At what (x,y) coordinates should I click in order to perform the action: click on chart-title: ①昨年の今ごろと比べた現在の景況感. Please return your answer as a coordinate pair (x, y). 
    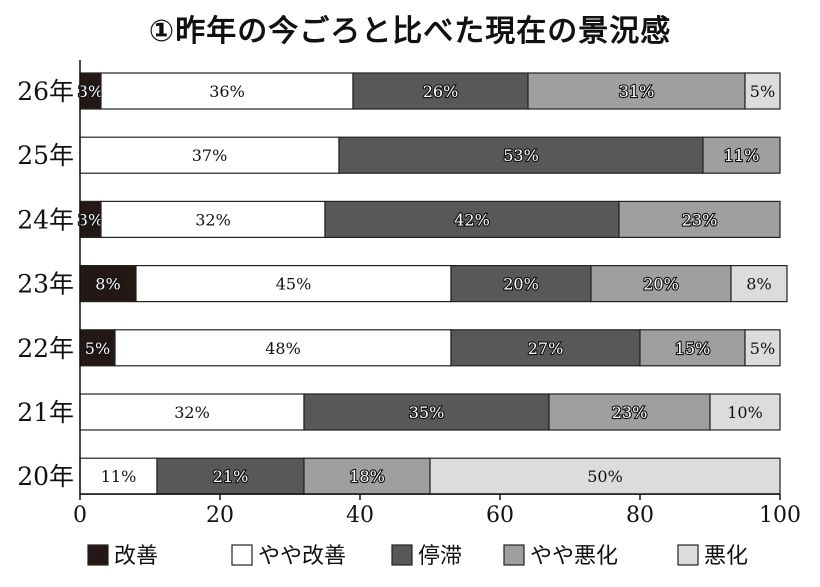
    Looking at the image, I should click on (410, 31).